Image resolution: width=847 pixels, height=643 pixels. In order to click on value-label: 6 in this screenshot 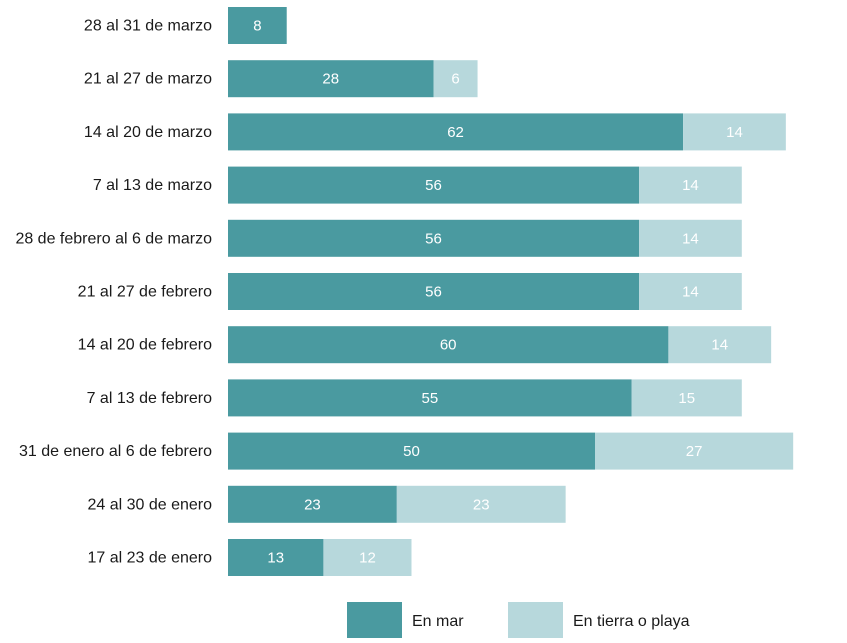, I will do `click(455, 79)`.